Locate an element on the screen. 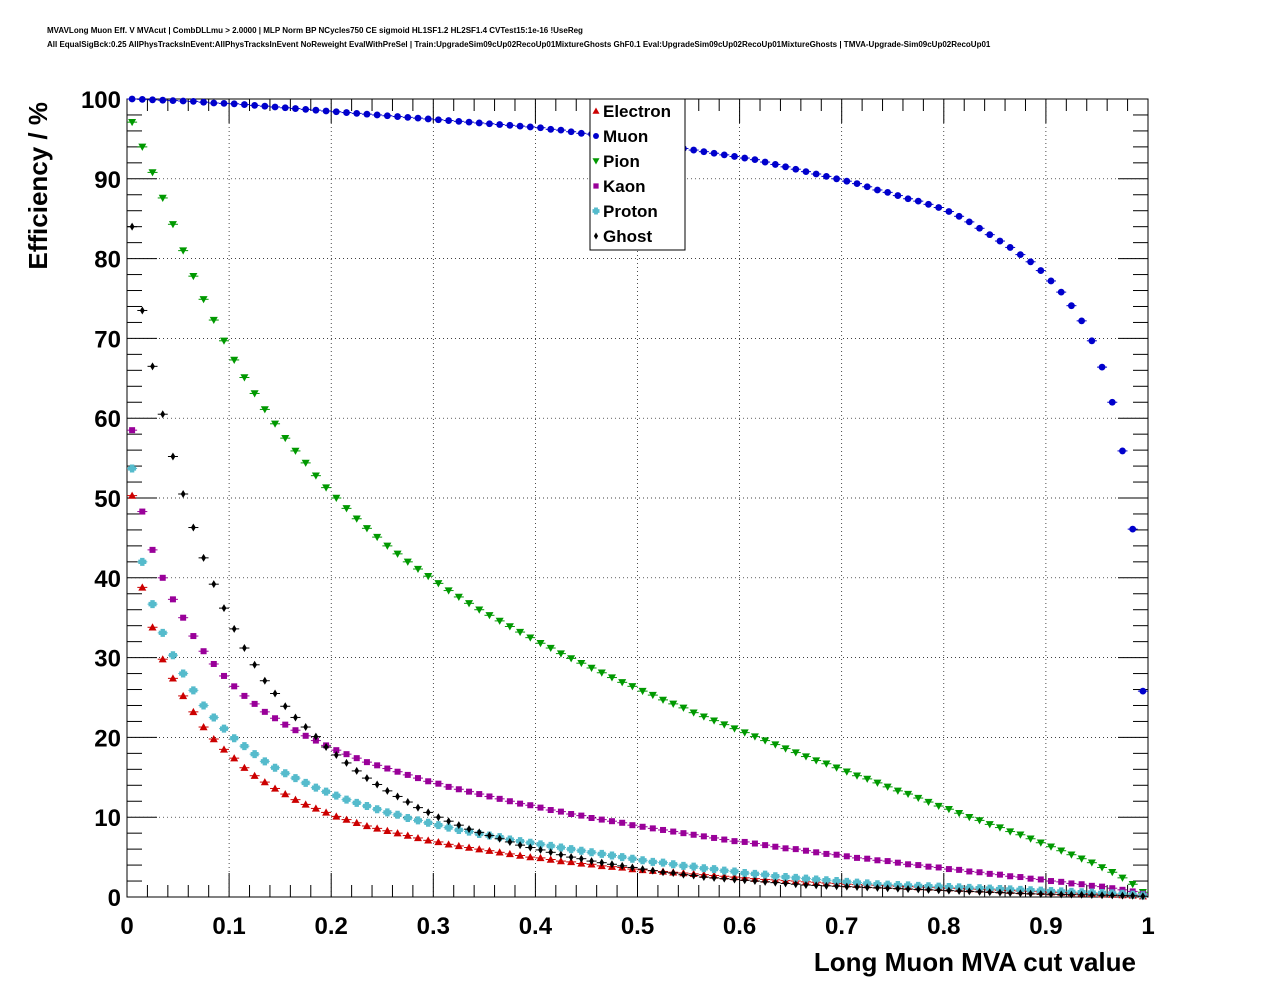  x-tick-label: 0.6 is located at coordinates (739, 926).